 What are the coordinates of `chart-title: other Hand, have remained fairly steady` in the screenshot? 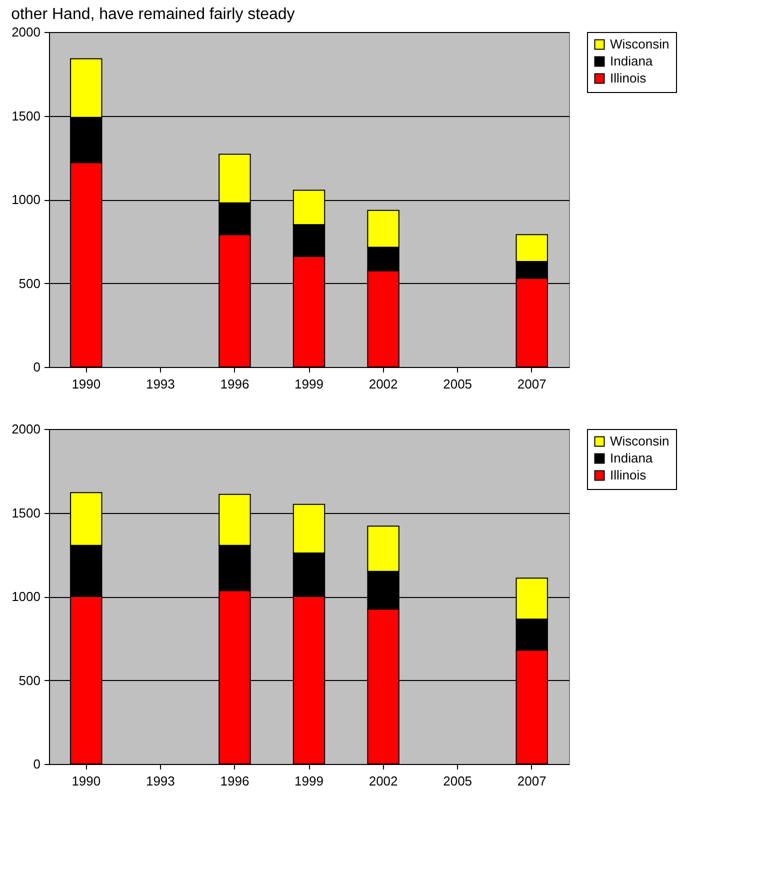 It's located at (153, 14).